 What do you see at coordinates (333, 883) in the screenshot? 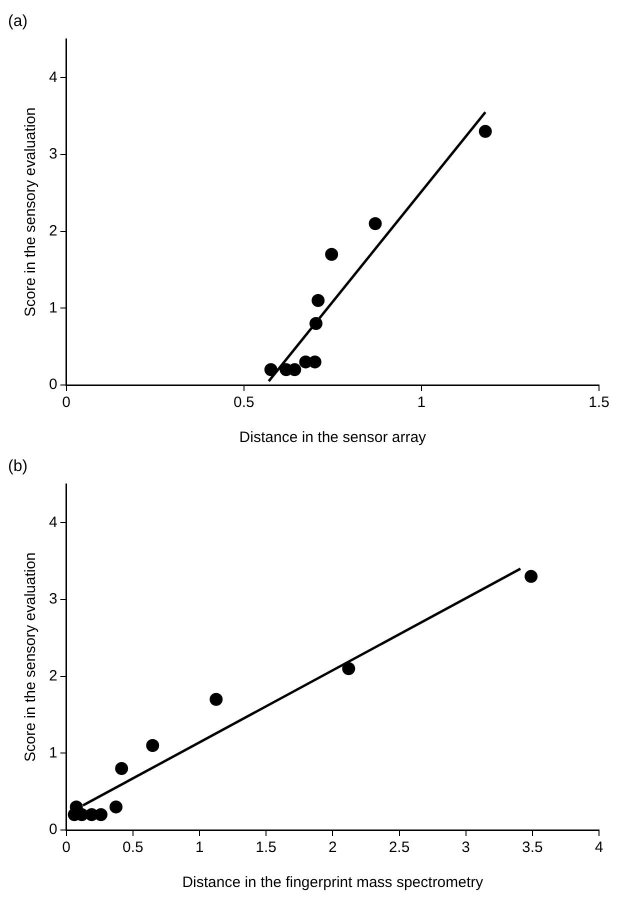
I see `x-axis-title: Distance in the fingerprint mass spectrometry` at bounding box center [333, 883].